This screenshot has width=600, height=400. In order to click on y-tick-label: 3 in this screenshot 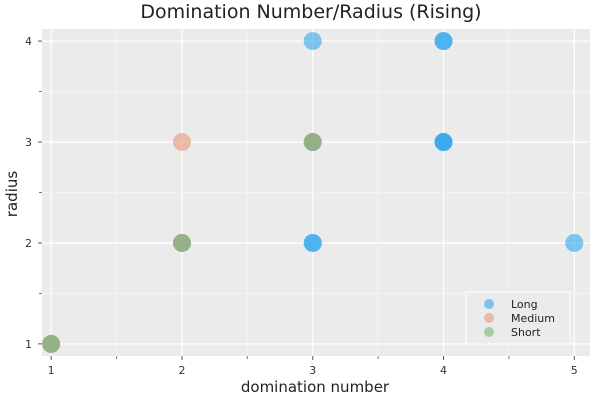, I will do `click(28, 142)`.